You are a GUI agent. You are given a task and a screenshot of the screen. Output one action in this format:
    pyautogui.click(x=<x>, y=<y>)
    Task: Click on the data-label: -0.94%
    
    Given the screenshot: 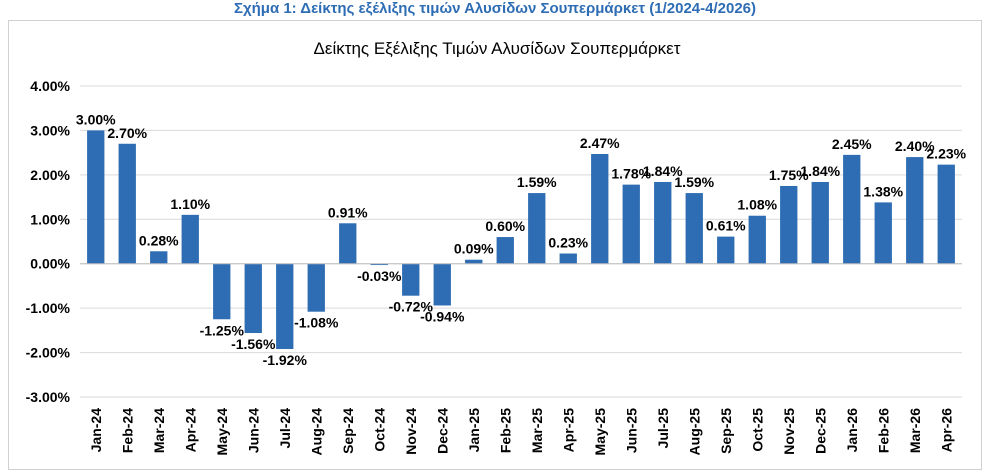 What is the action you would take?
    pyautogui.click(x=442, y=316)
    